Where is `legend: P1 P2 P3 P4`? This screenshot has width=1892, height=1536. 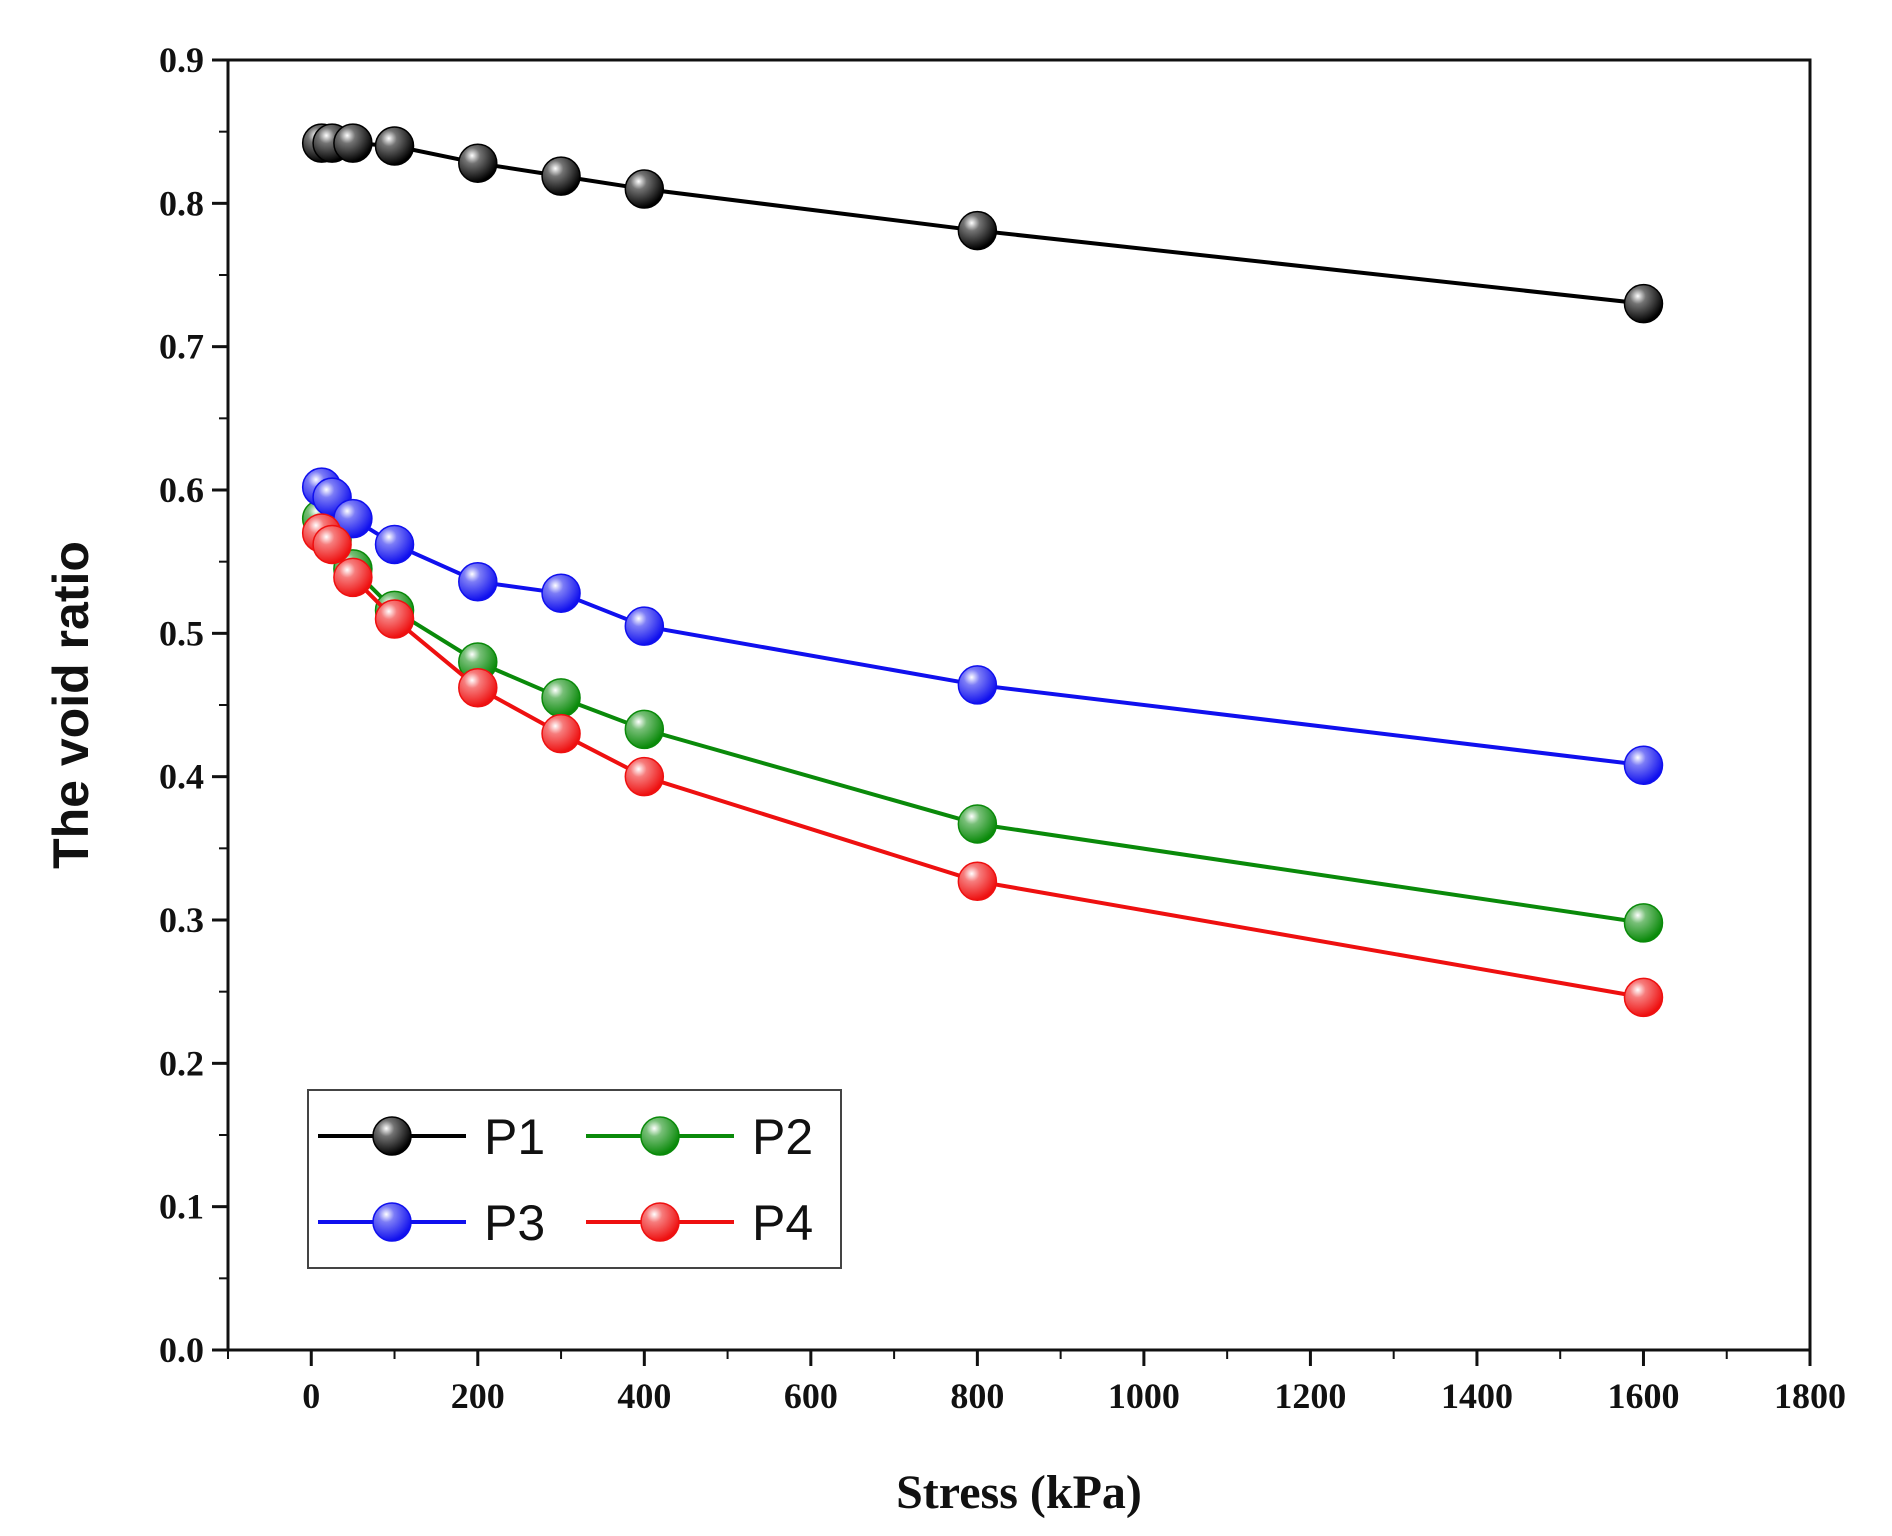
legend: P1 P2 P3 P4 is located at coordinates (574, 1179).